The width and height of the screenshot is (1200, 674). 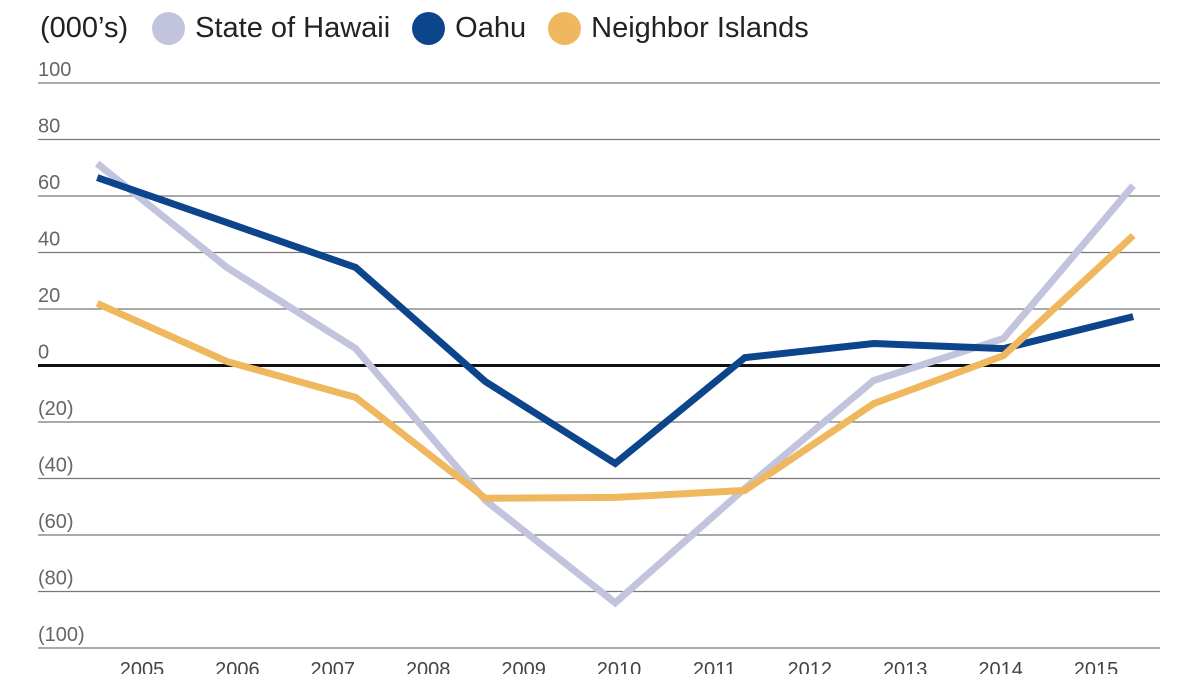 What do you see at coordinates (619, 666) in the screenshot?
I see `x-tick-label: 2010` at bounding box center [619, 666].